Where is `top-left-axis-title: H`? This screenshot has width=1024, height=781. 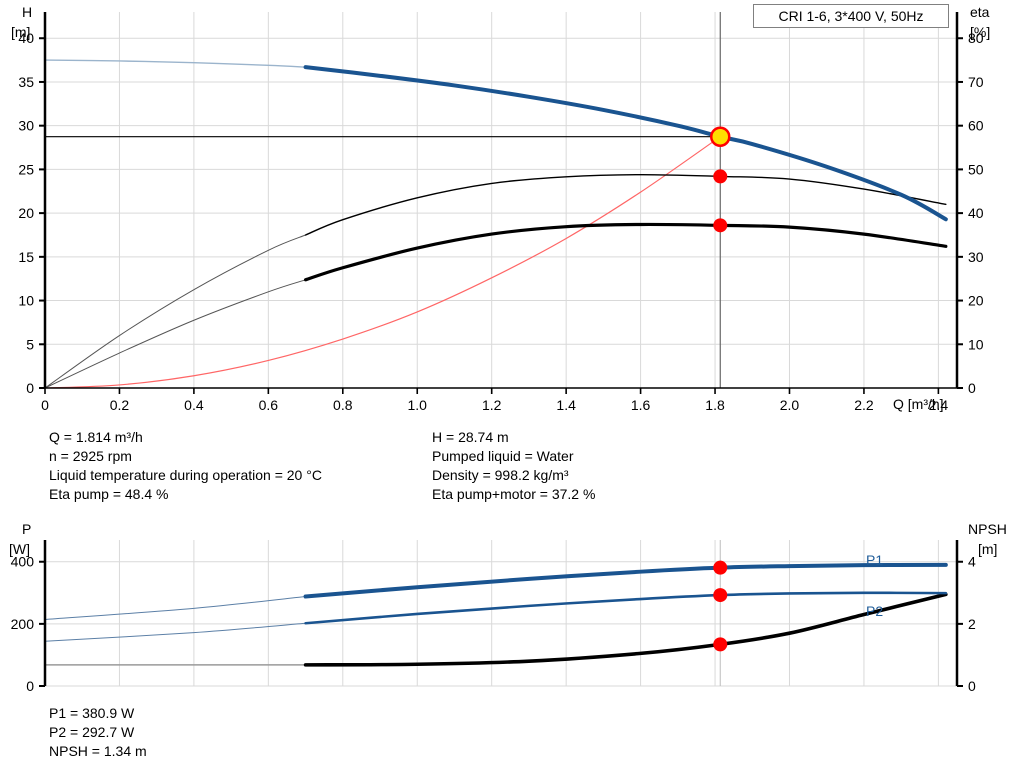
top-left-axis-title: H is located at coordinates (27, 12).